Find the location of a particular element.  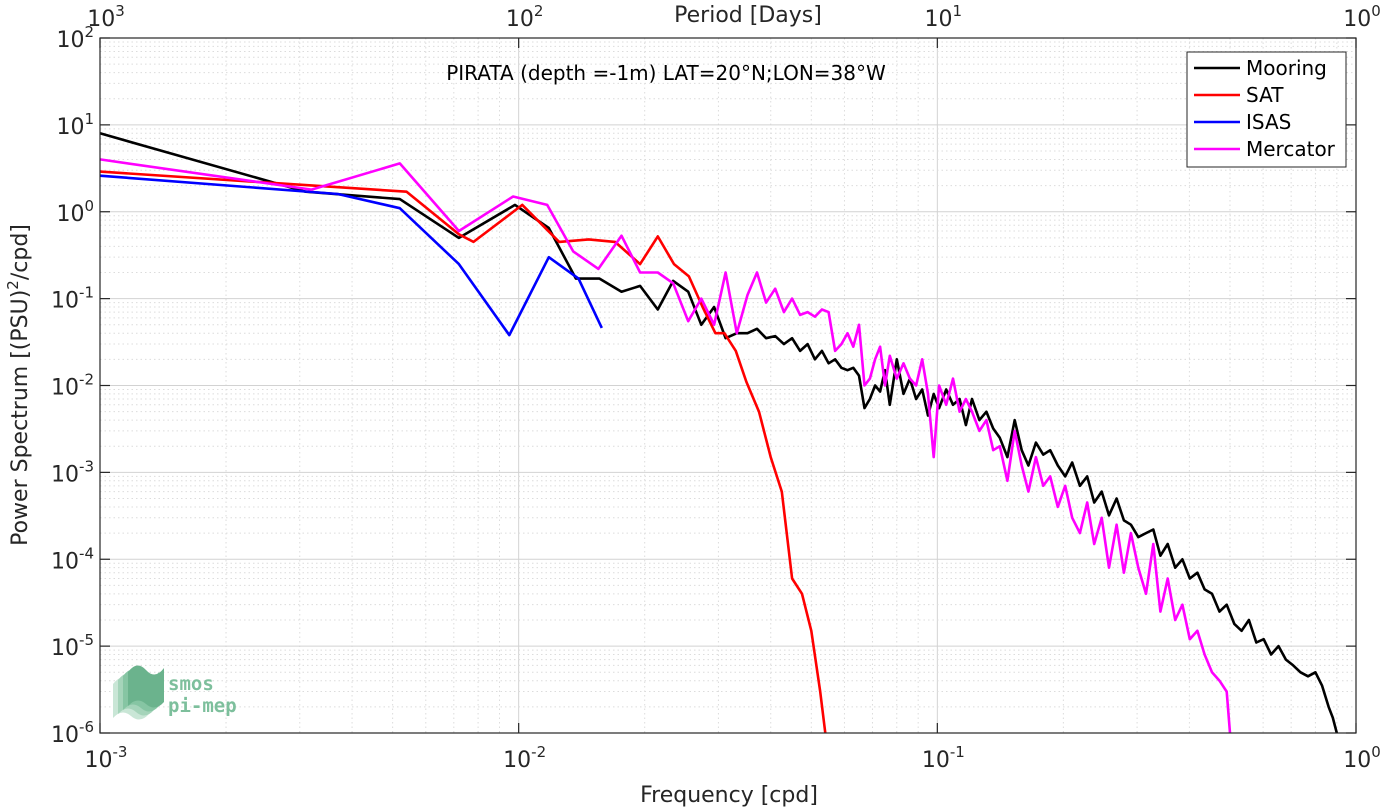

y-tick-label-exp: -5 is located at coordinates (86, 640).